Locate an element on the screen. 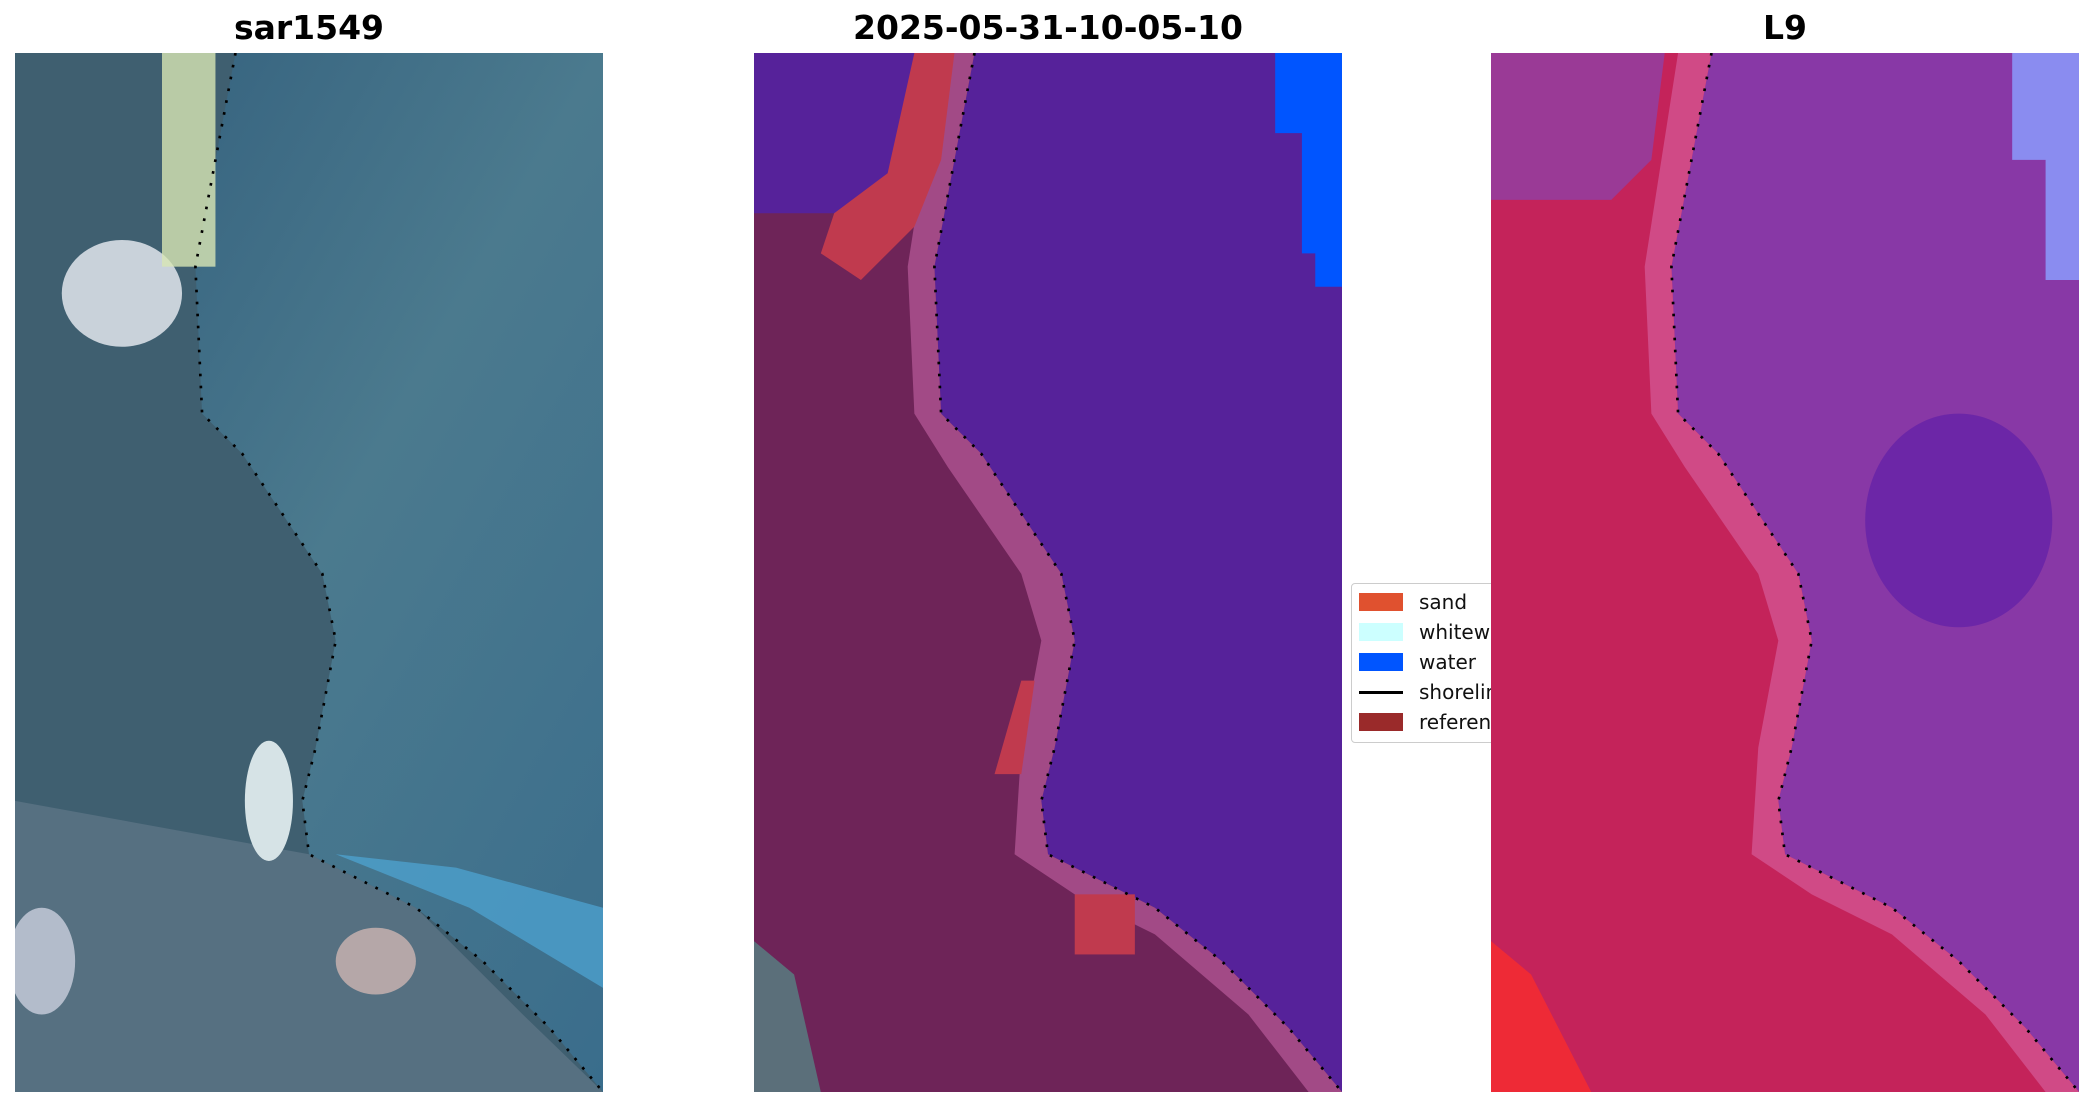 This screenshot has height=1108, width=2093. legend-item: sand is located at coordinates (1413, 602).